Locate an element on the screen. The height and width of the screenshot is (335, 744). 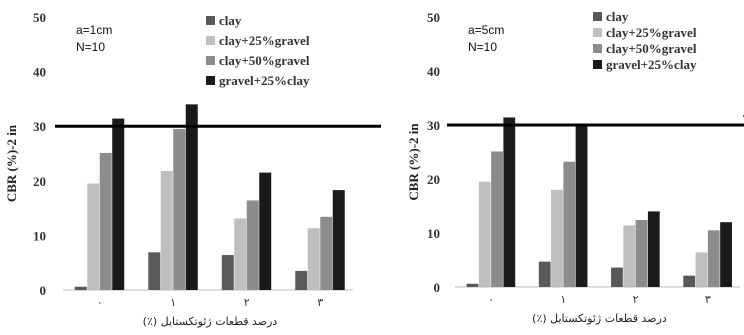
parameter-annotation: a=5cm is located at coordinates (486, 30).